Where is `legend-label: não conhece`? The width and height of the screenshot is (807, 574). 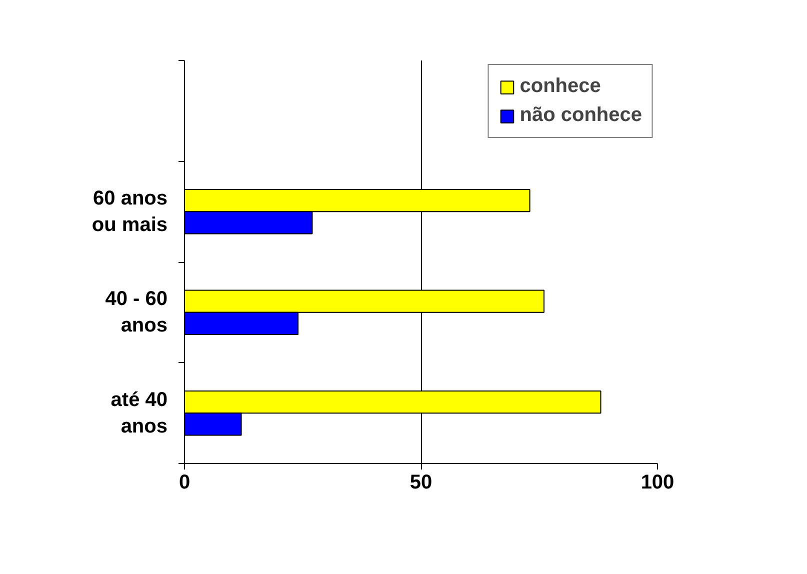
legend-label: não conhece is located at coordinates (581, 115).